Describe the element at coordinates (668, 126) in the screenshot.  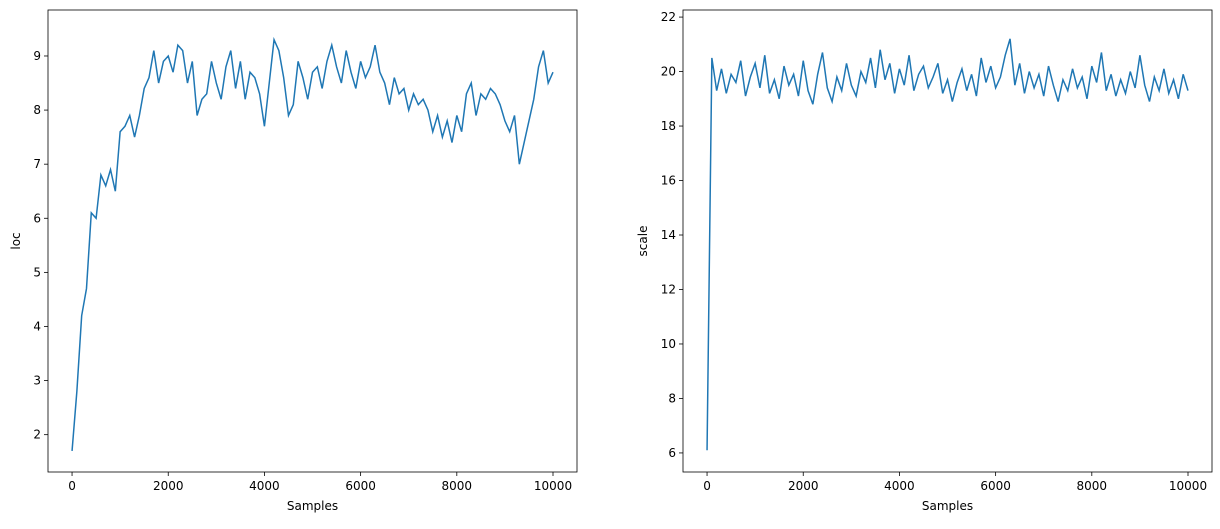
I see `y-tick-label: 18` at that location.